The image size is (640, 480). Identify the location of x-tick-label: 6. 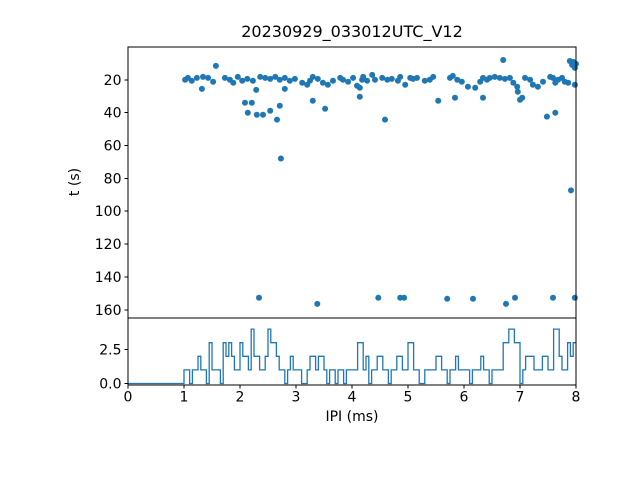
(464, 398).